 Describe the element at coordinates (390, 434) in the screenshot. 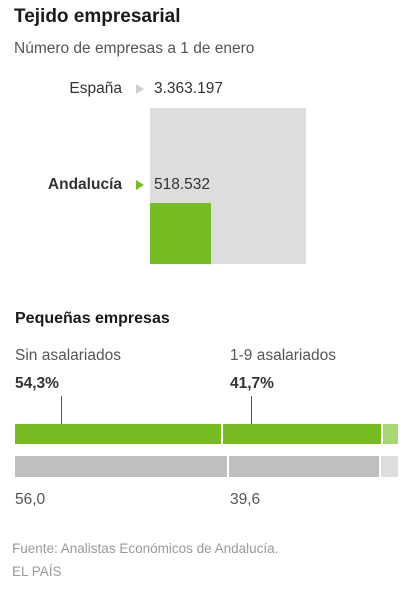

I see `andalucia-segment-resto` at that location.